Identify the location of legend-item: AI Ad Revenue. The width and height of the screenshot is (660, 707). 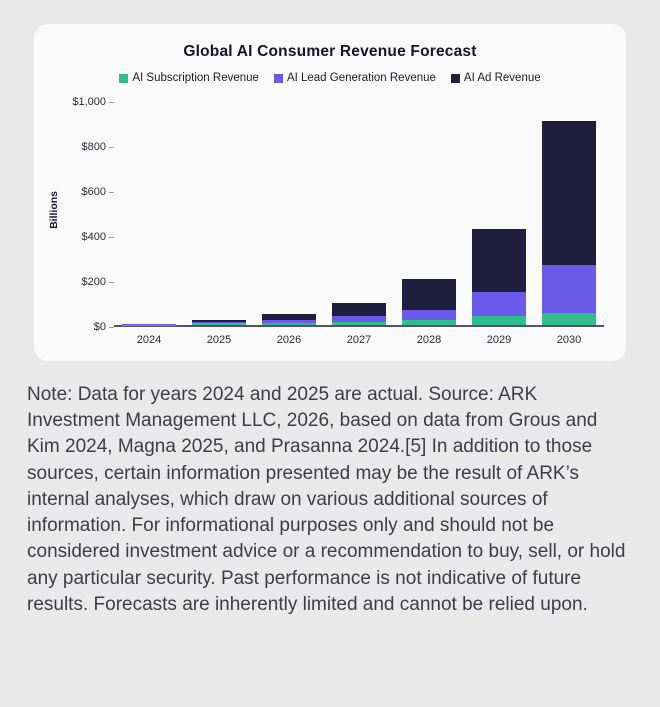
(495, 78).